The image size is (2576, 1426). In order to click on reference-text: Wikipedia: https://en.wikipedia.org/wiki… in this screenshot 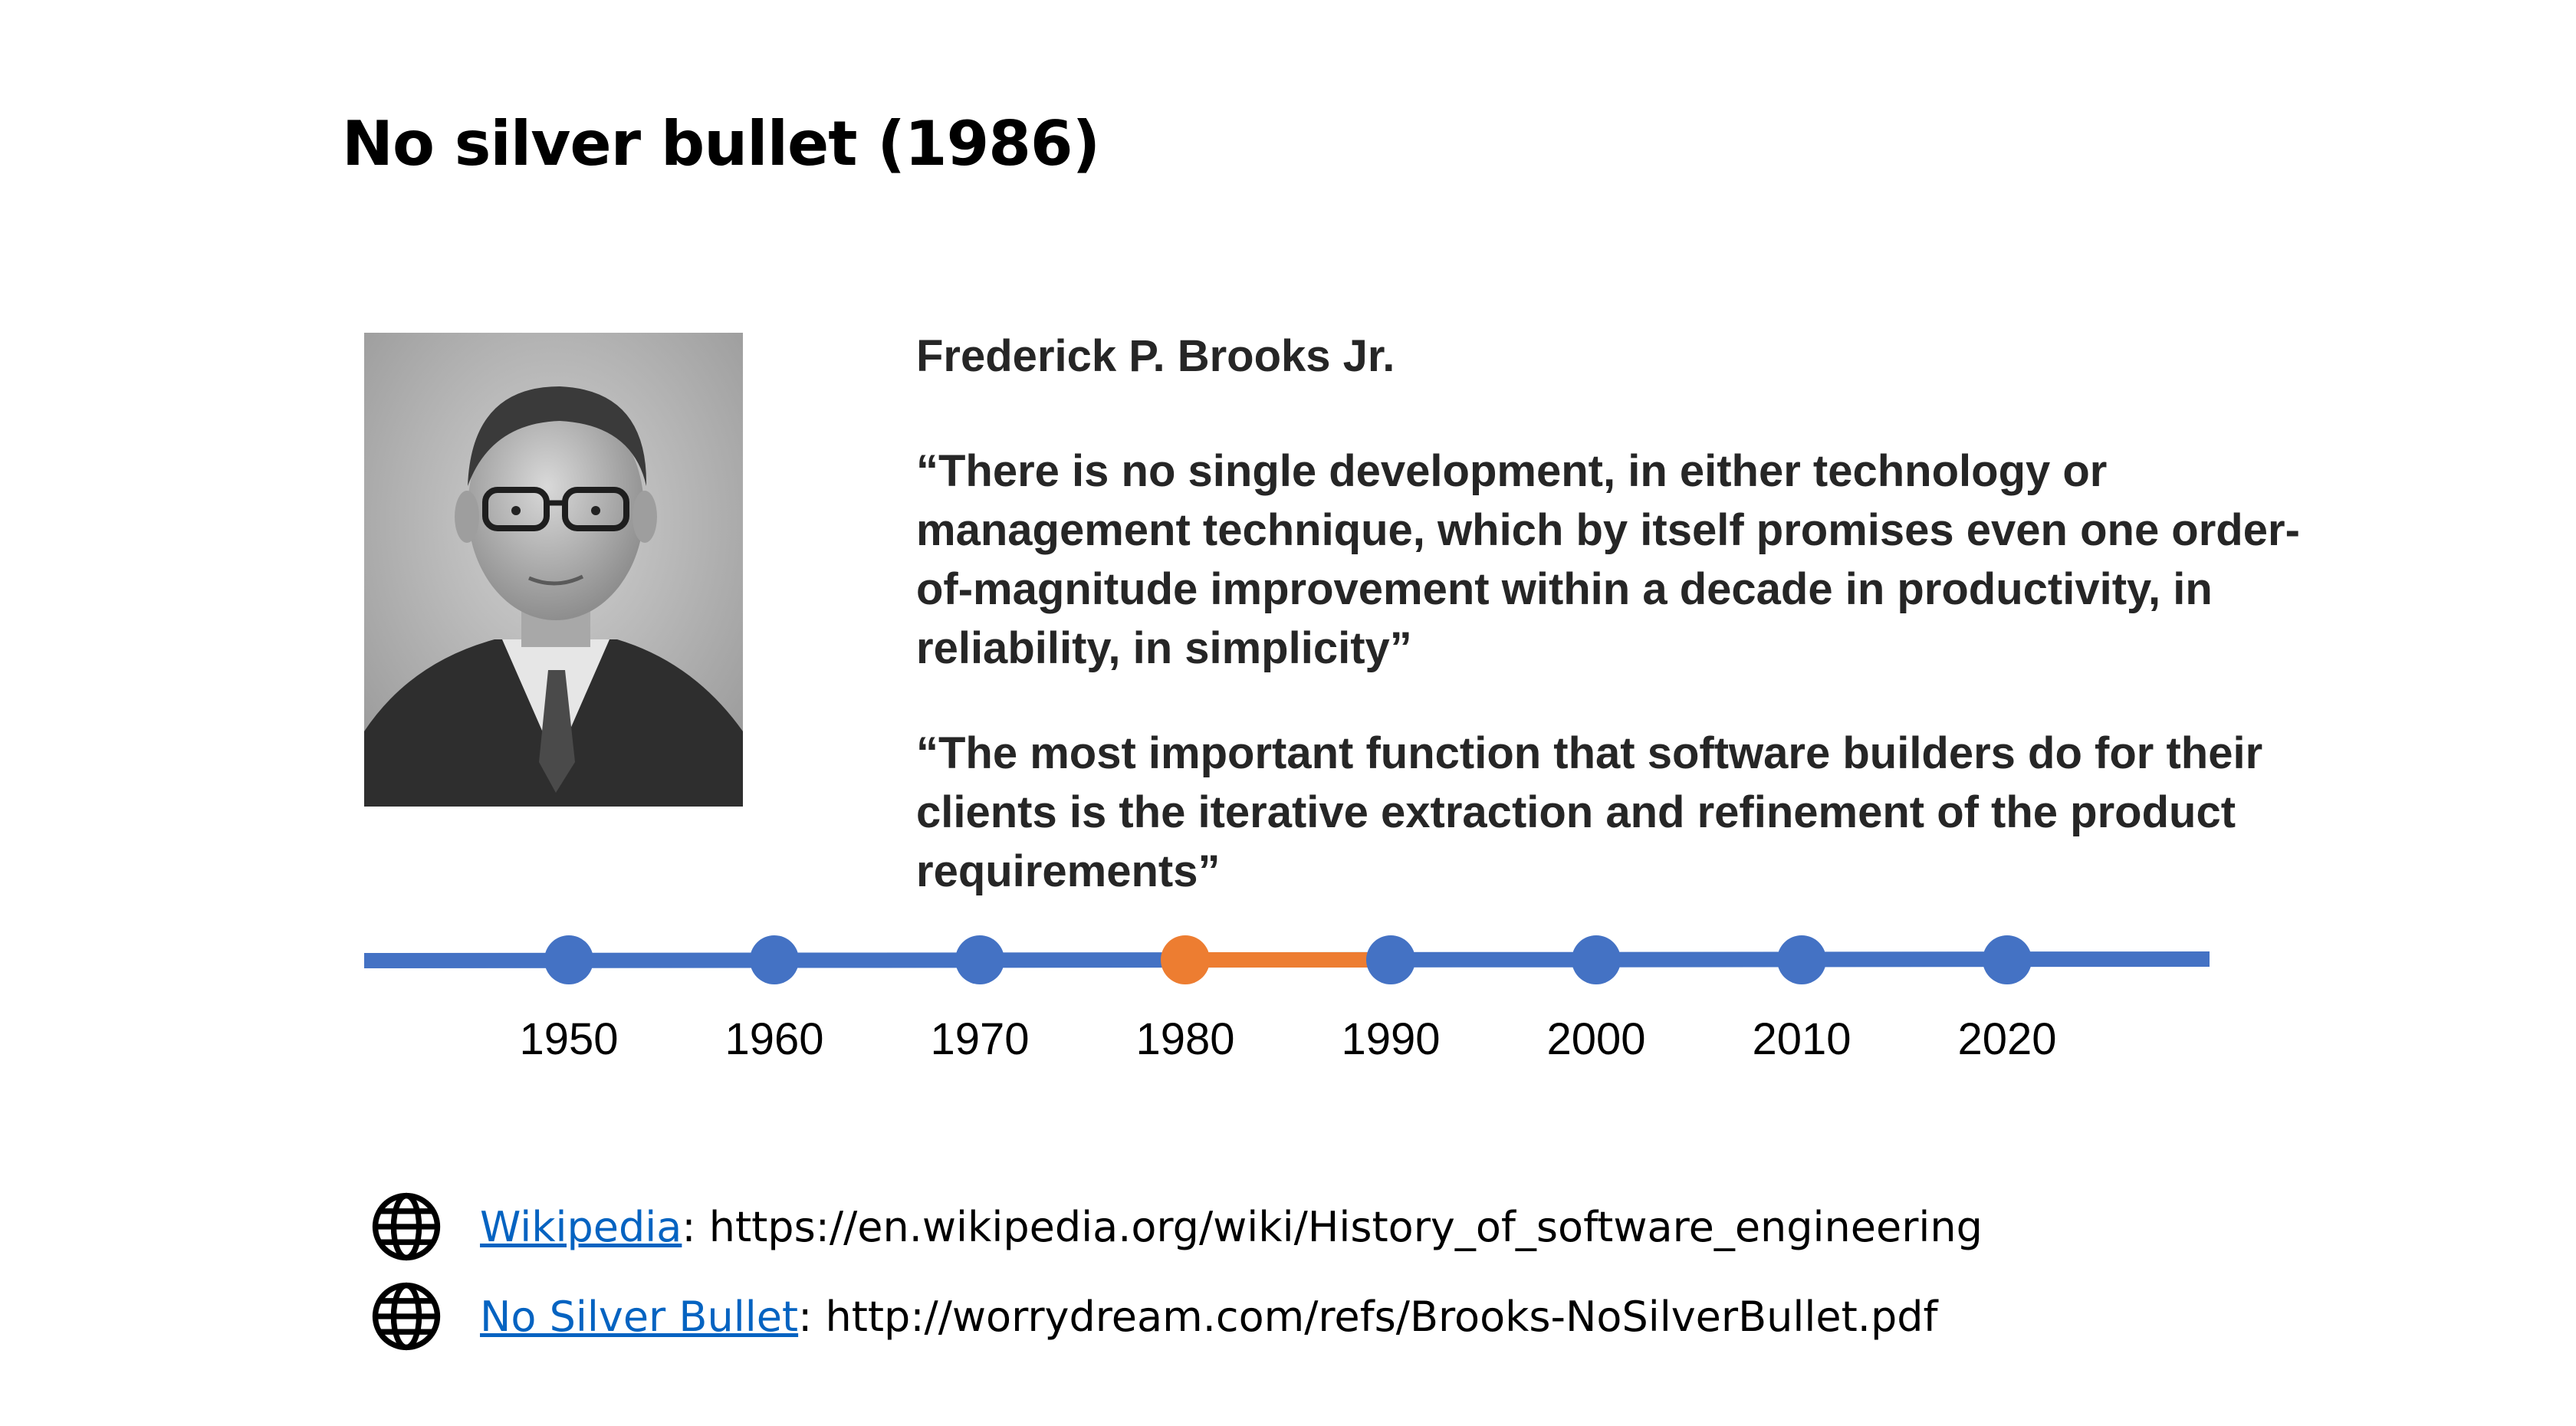, I will do `click(1231, 1227)`.